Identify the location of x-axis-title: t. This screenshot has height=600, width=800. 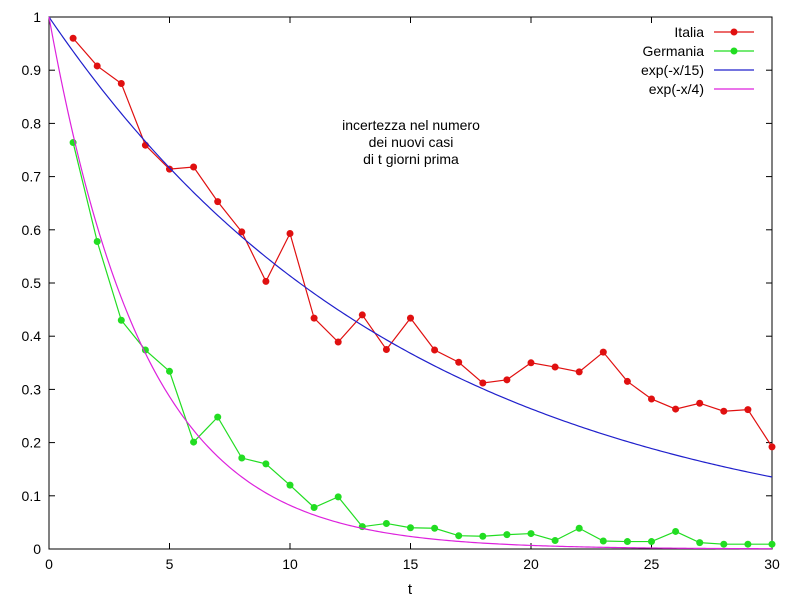
(410, 589).